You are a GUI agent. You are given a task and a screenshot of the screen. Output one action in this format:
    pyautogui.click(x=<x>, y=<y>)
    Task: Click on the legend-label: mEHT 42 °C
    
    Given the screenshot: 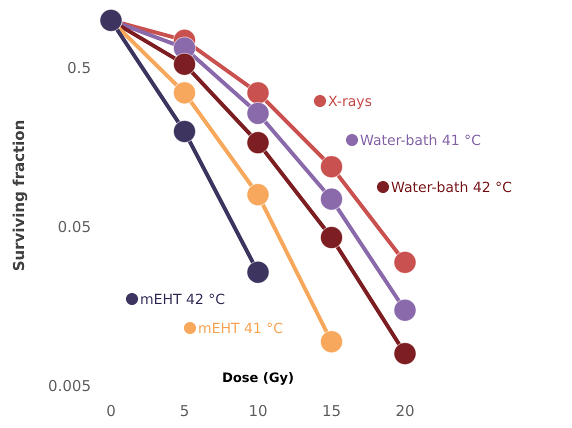 What is the action you would take?
    pyautogui.click(x=183, y=300)
    